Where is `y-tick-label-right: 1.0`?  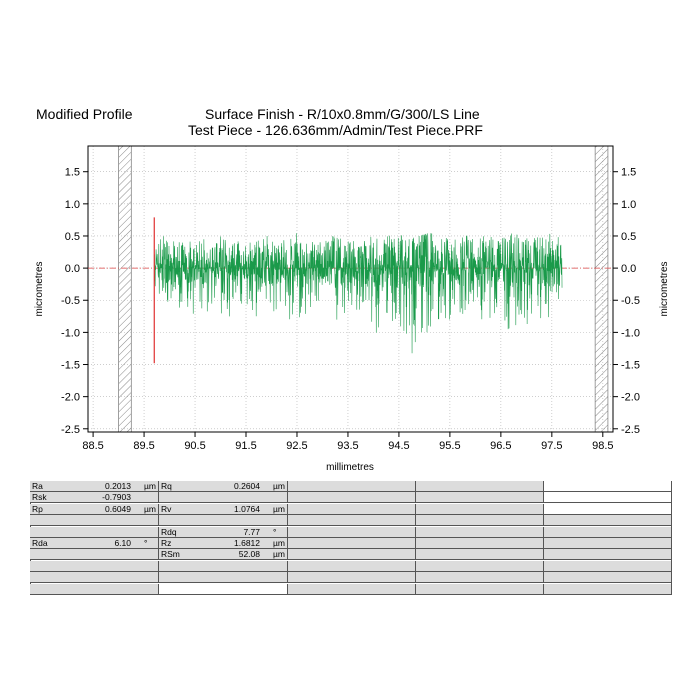
y-tick-label-right: 1.0 is located at coordinates (628, 205).